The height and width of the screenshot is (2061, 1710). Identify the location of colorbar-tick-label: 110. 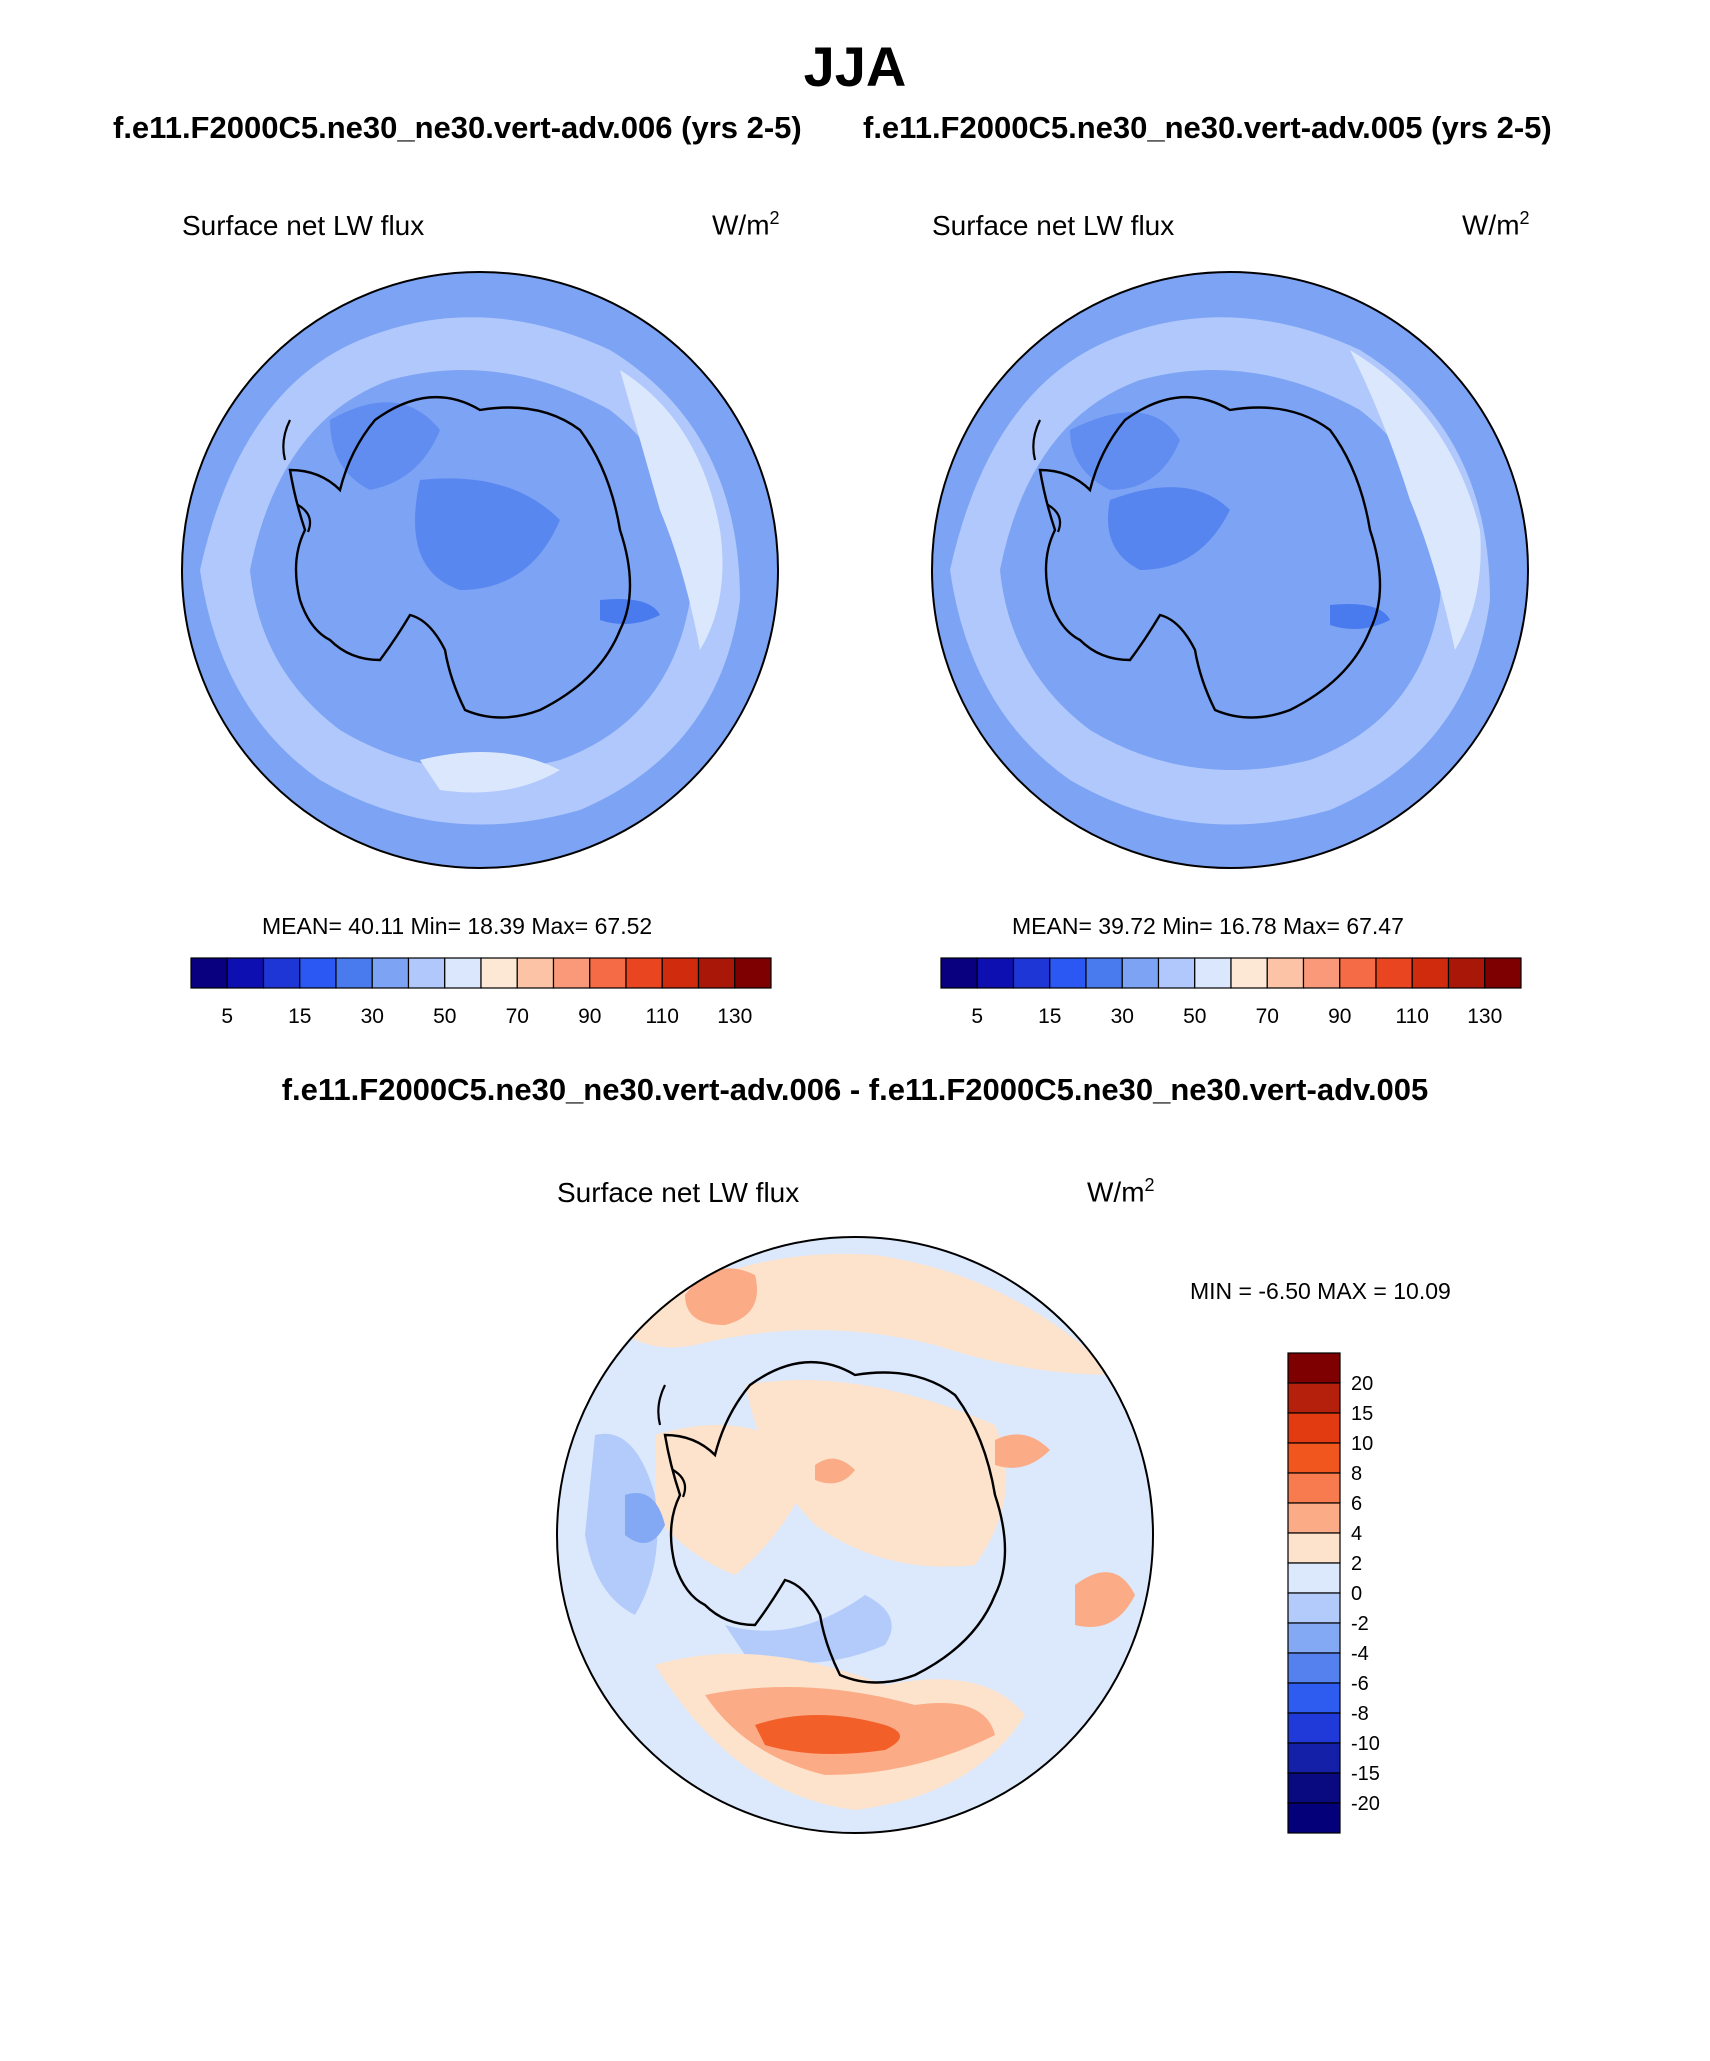
(1412, 1016).